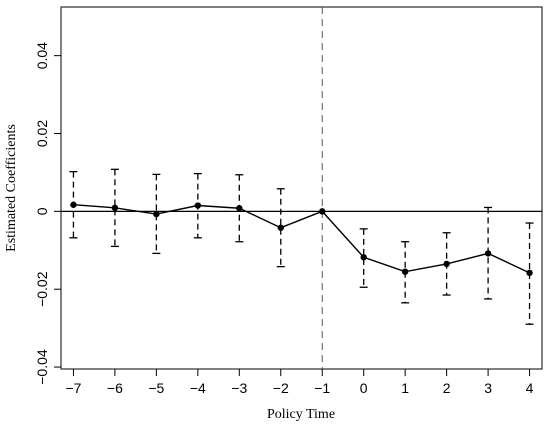  I want to click on y-axis: −0.04 −0.02 0 0.02 0.04, so click(47, 213).